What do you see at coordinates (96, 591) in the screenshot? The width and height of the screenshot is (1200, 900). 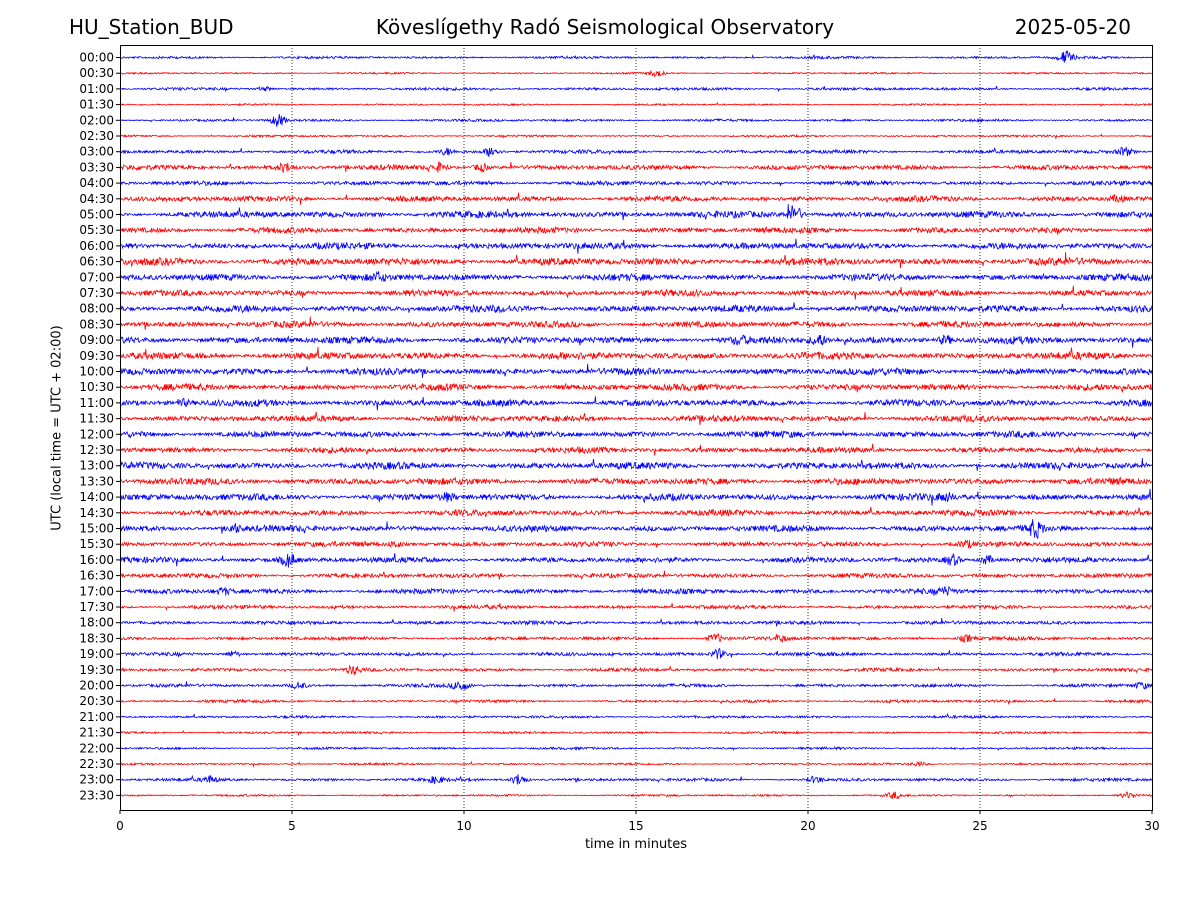 I see `y-tick-label: 17:00` at bounding box center [96, 591].